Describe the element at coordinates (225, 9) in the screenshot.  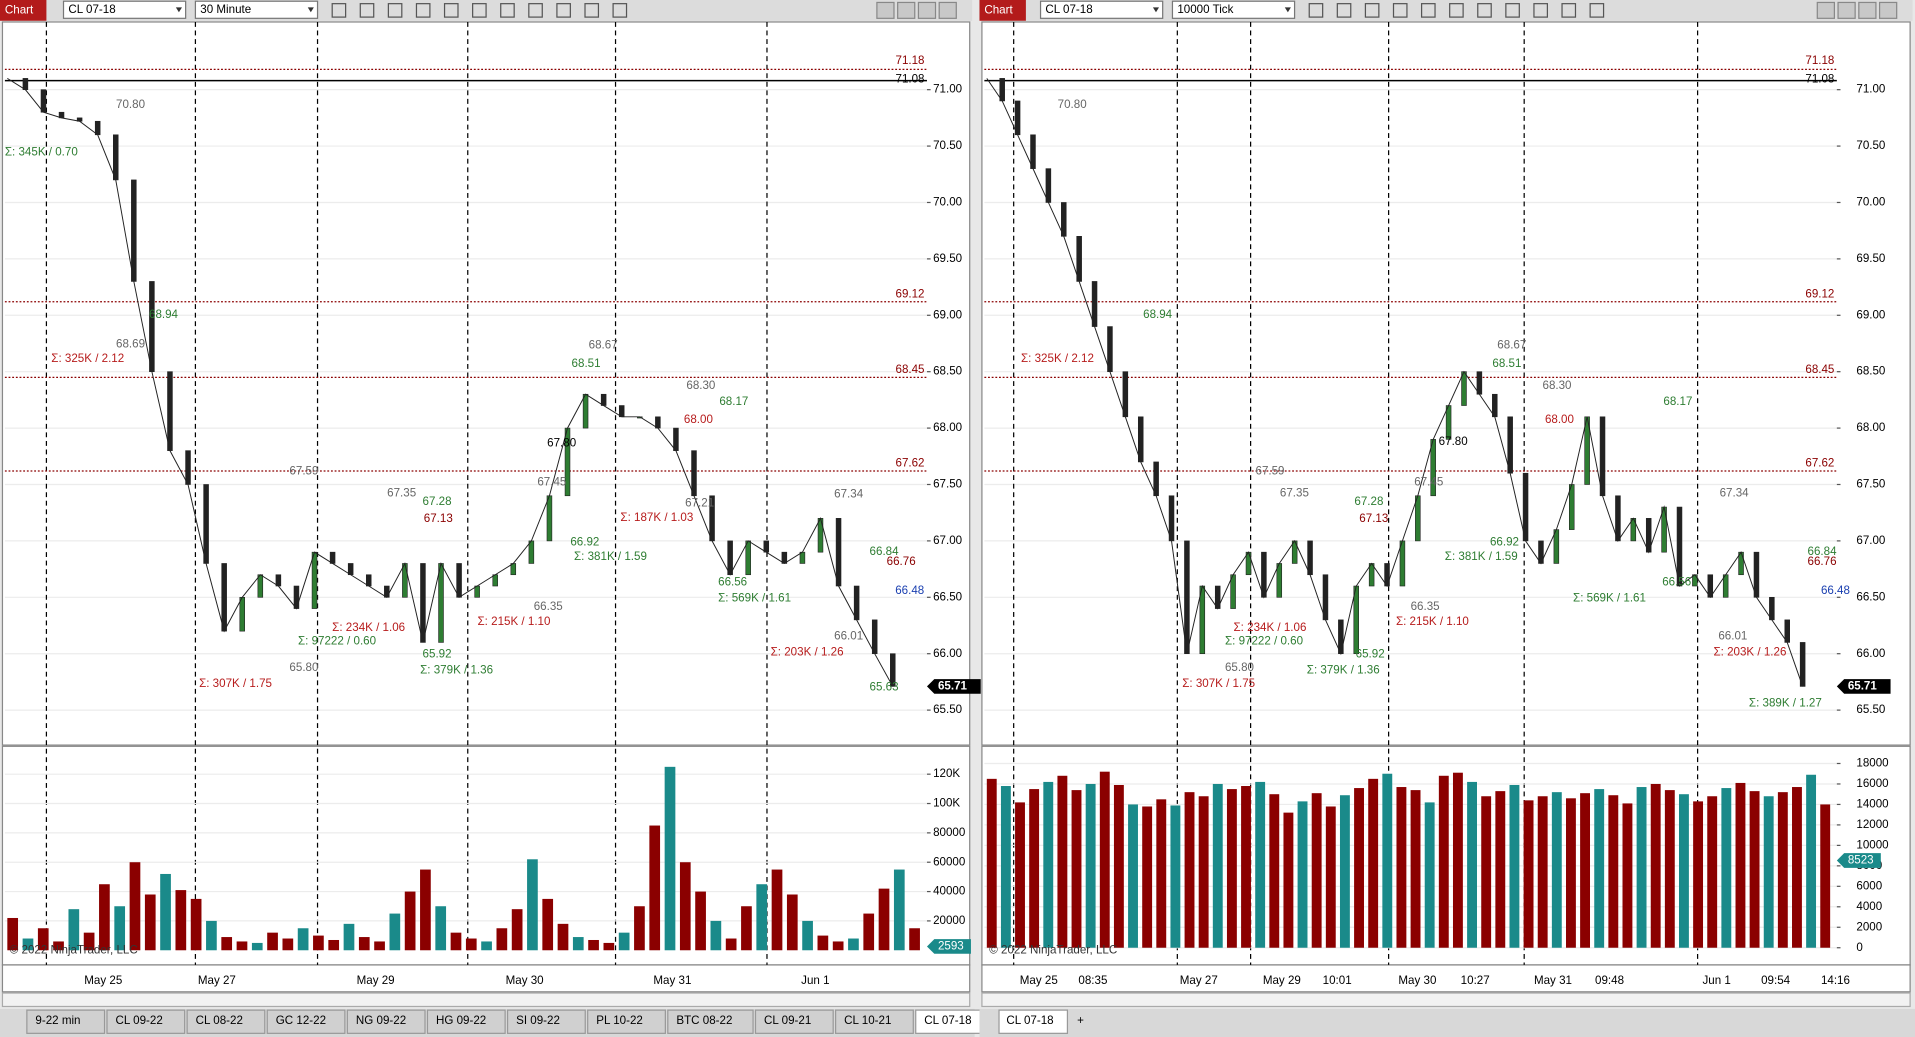
I see `period-label: 30 Minute` at that location.